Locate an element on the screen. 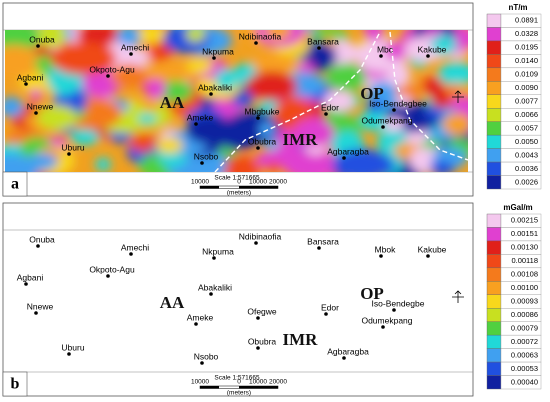 The height and width of the screenshot is (402, 550). colorbar-label: 0.00215 is located at coordinates (524, 220).